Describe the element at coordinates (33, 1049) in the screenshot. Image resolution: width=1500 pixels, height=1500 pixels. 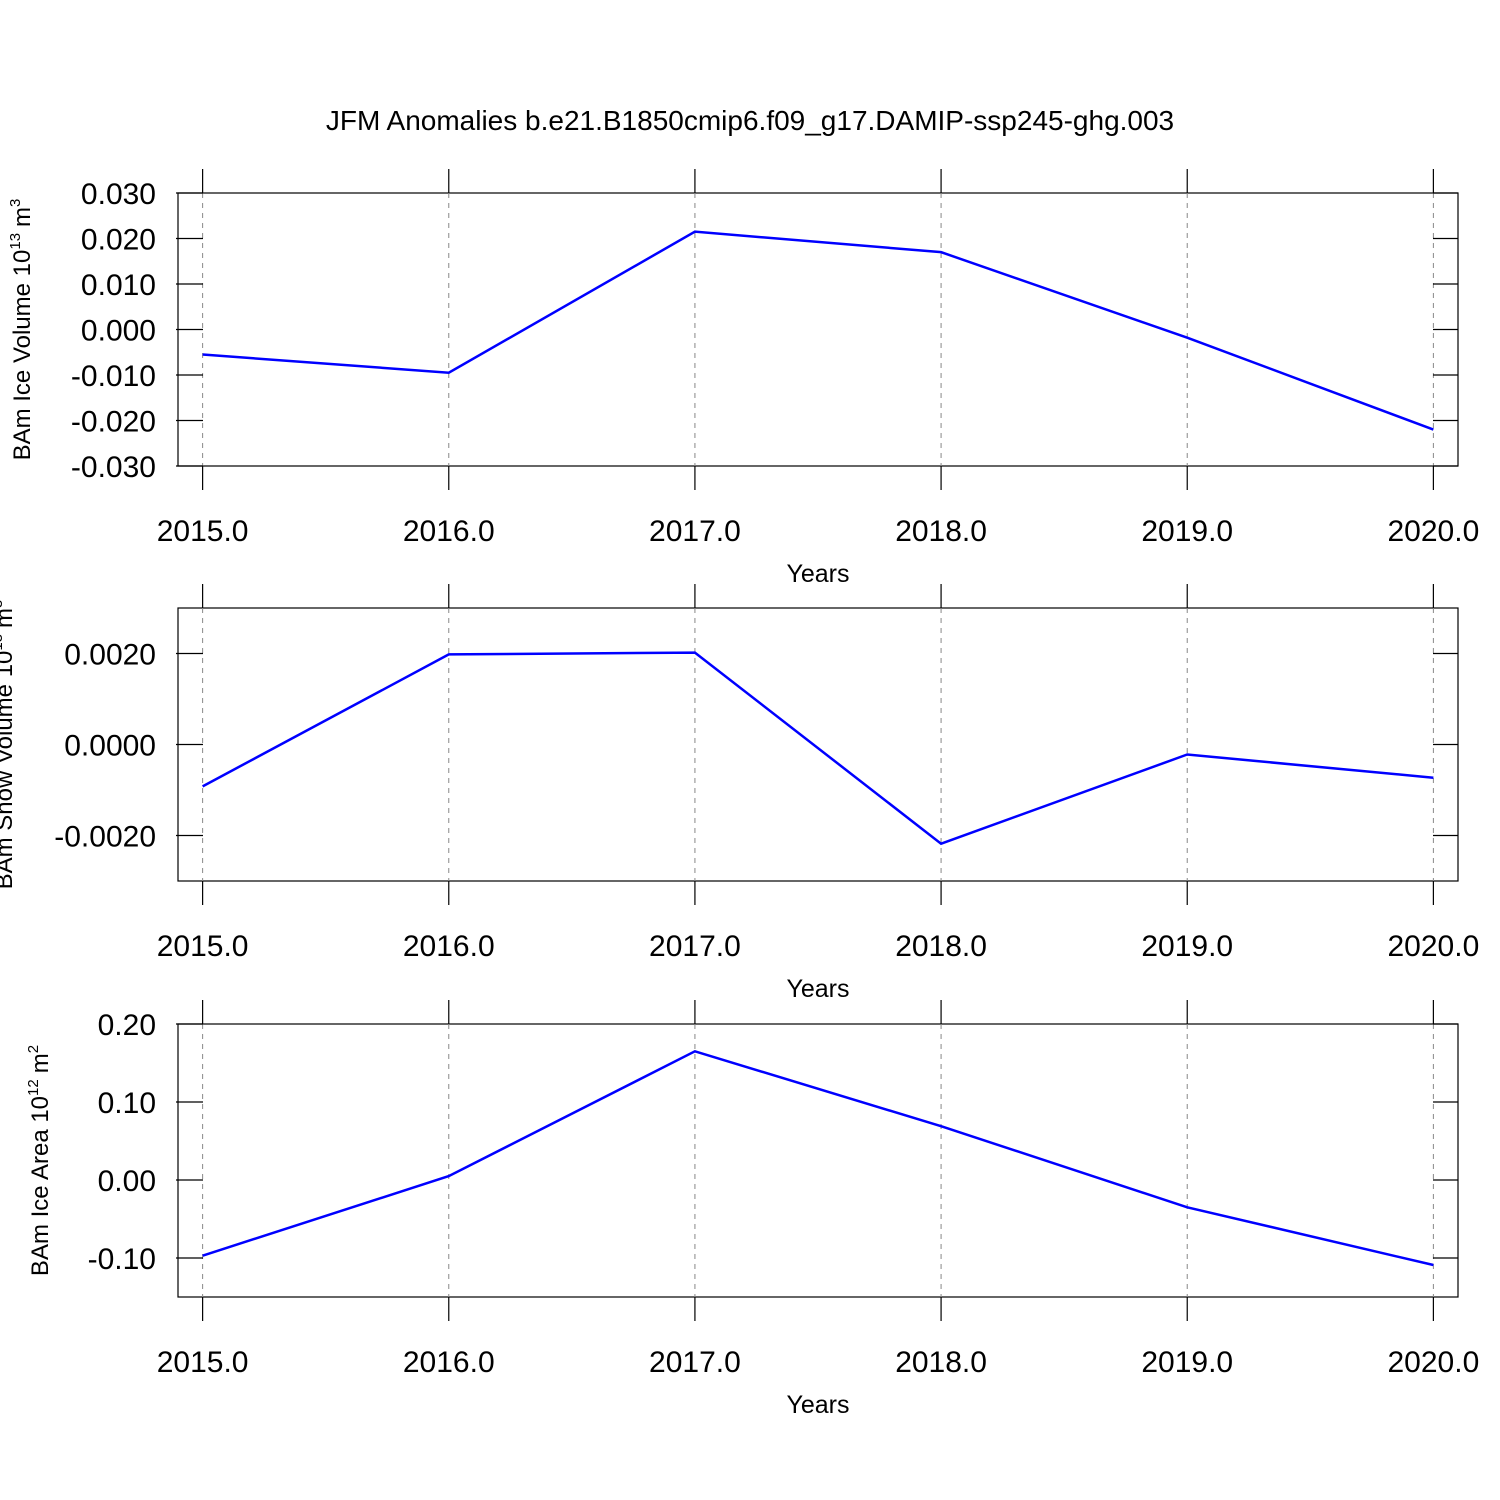
I see `y-axis-label-exponent: 2` at that location.